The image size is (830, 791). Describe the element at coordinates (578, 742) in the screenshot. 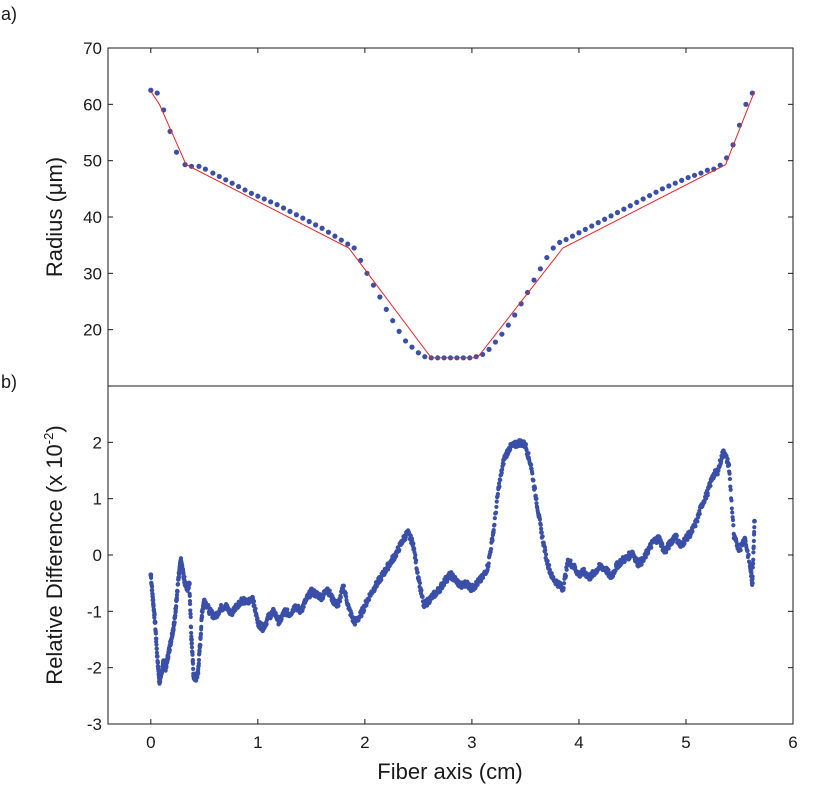

I see `panel-b-x-tick-label: 4` at that location.